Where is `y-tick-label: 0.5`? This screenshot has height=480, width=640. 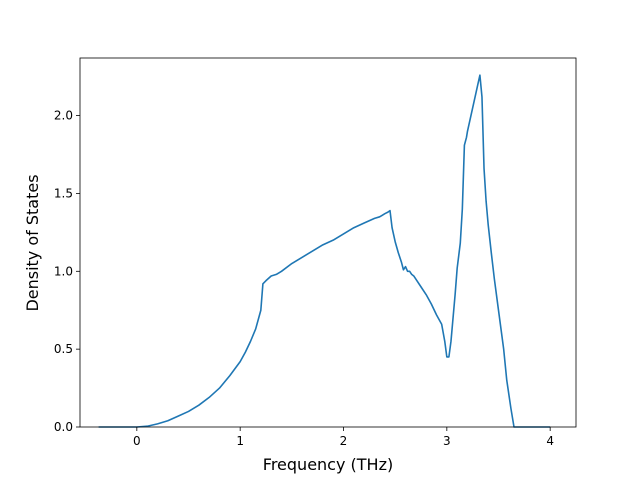
y-tick-label: 0.5 is located at coordinates (63, 349).